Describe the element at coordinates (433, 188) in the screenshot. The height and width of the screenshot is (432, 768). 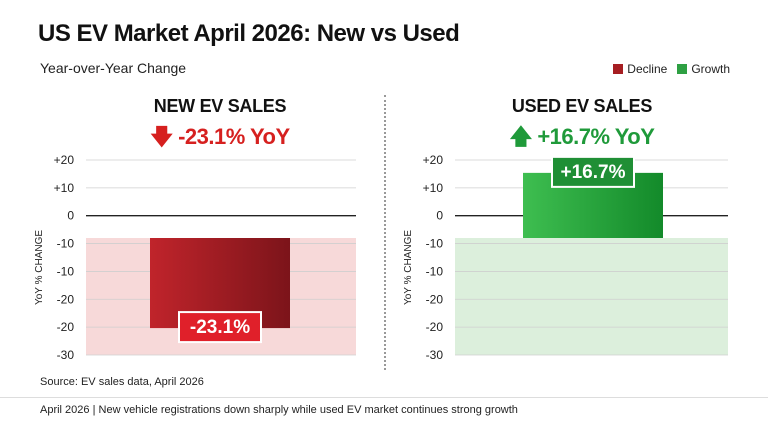
I see `y-tick-label-used: +10` at that location.